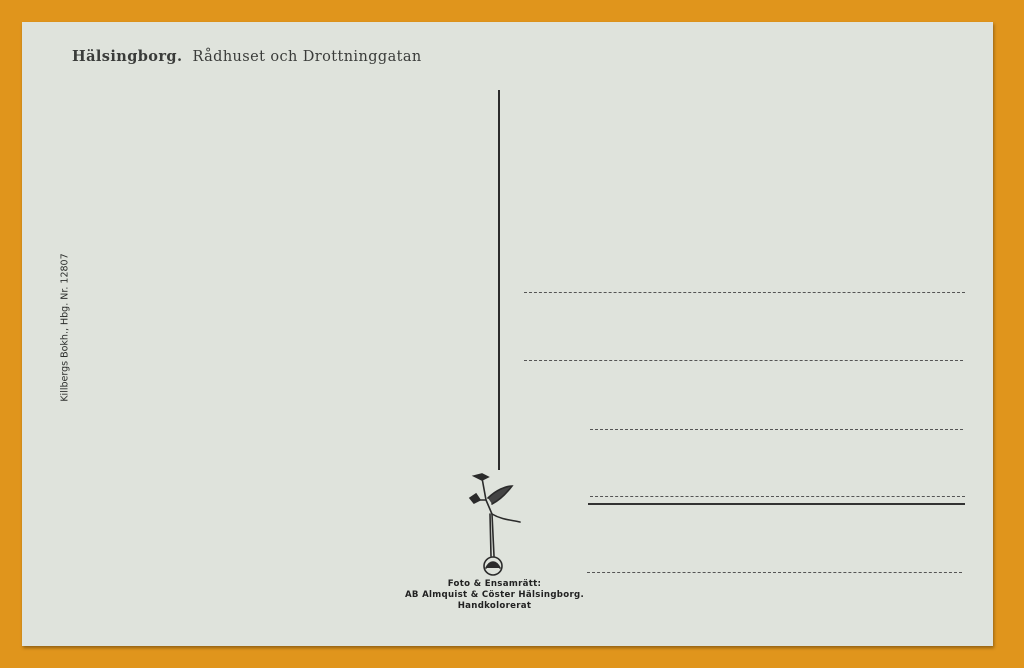 This screenshot has height=668, width=1024. I want to click on credits-line-3: Handkolorerat, so click(494, 606).